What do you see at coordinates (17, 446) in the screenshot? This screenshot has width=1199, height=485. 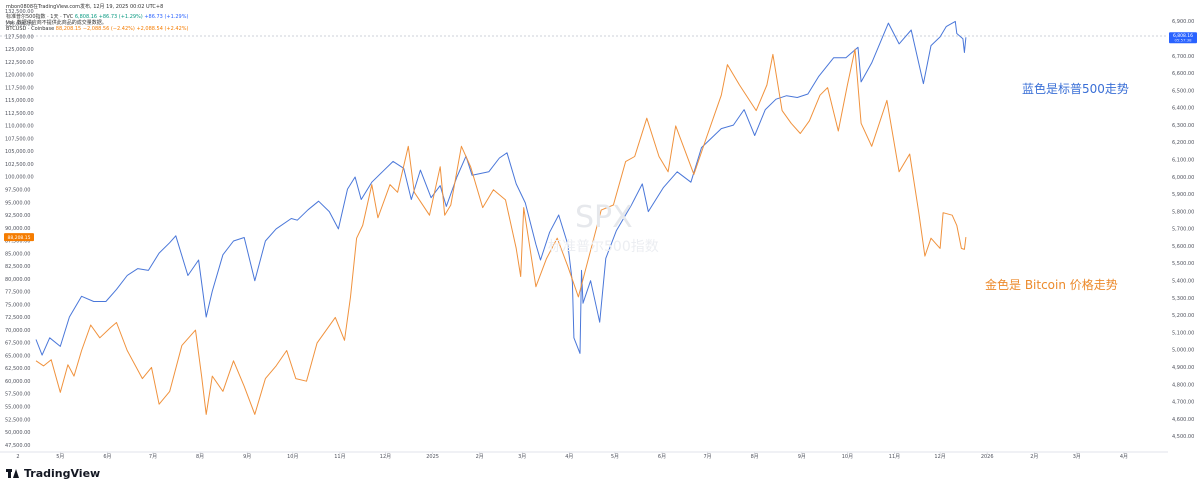 I see `left-axis-tick-label: 47,500.00` at bounding box center [17, 446].